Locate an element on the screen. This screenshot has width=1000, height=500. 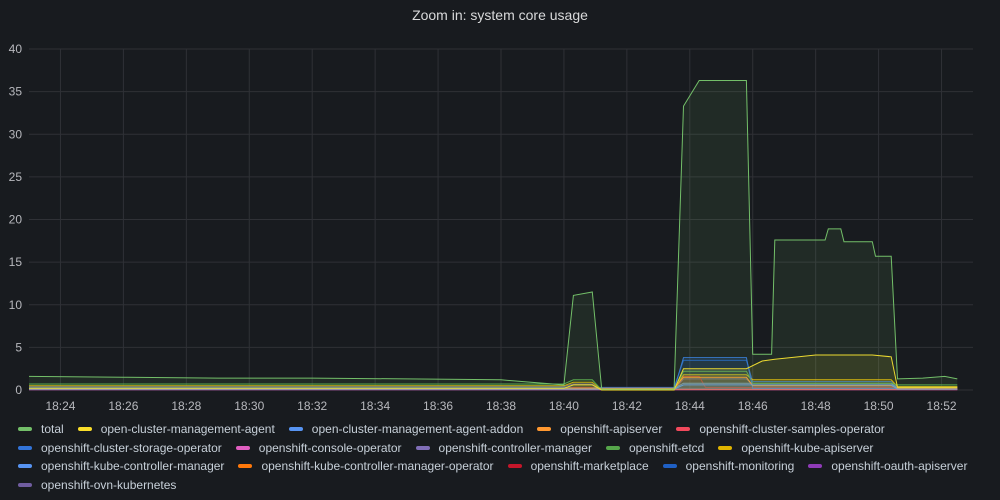
y-tick-label: 0 is located at coordinates (18, 390).